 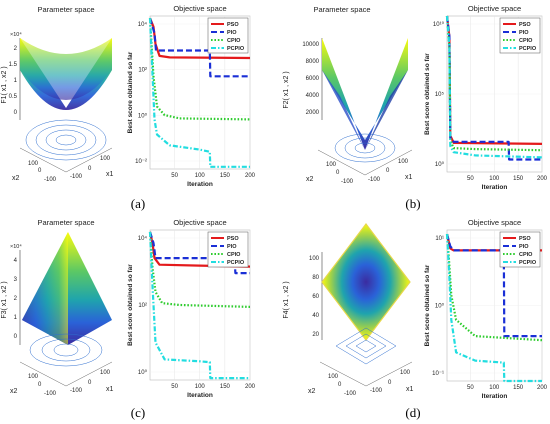 I want to click on x-tick-label-d-3: 200, so click(x=542, y=388).